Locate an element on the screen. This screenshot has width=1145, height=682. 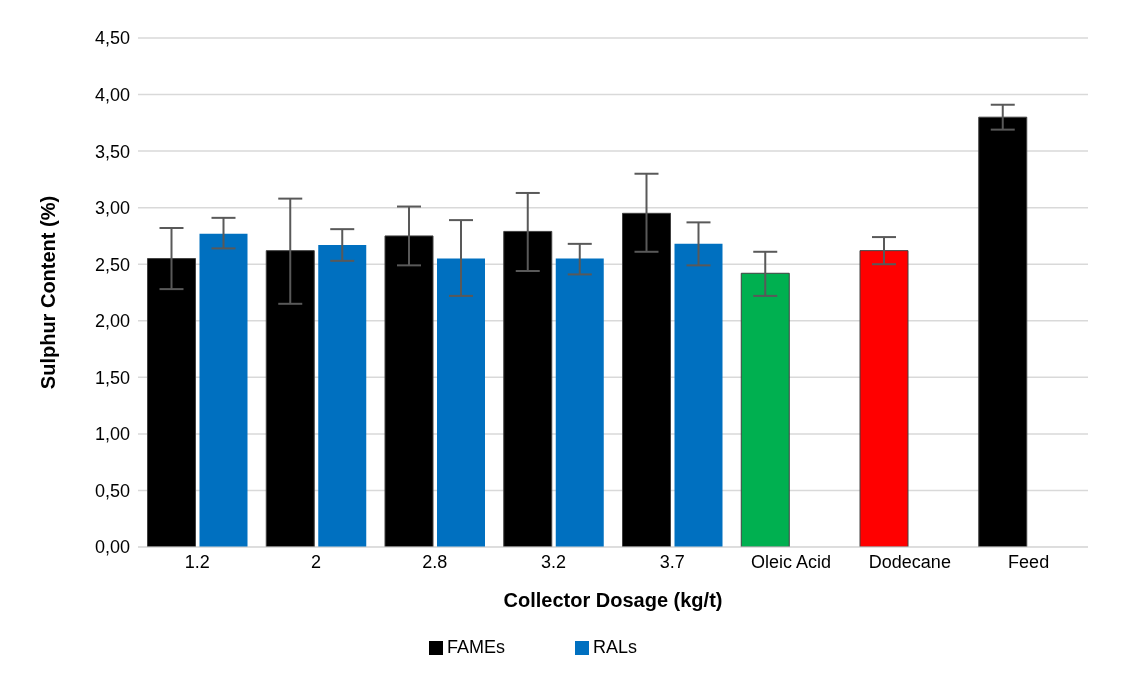
x-tick-label: 3.2 is located at coordinates (554, 561).